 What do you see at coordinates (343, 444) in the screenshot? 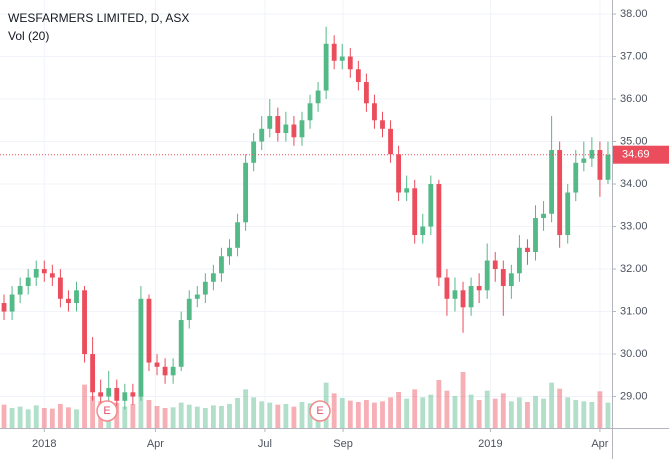
I see `x-tick-label: Sep` at bounding box center [343, 444].